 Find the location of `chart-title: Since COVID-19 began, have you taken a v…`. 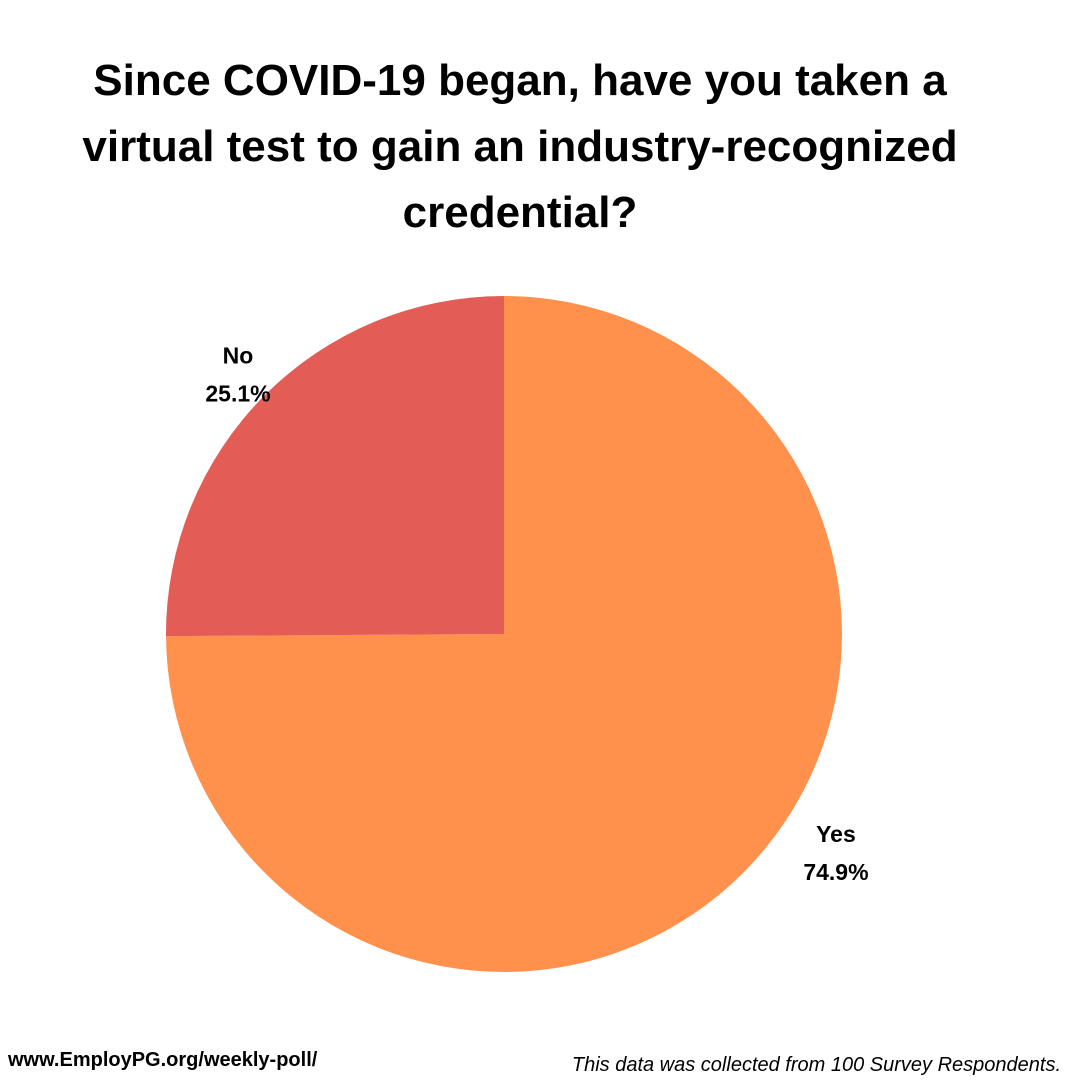

chart-title: Since COVID-19 began, have you taken a v… is located at coordinates (520, 146).